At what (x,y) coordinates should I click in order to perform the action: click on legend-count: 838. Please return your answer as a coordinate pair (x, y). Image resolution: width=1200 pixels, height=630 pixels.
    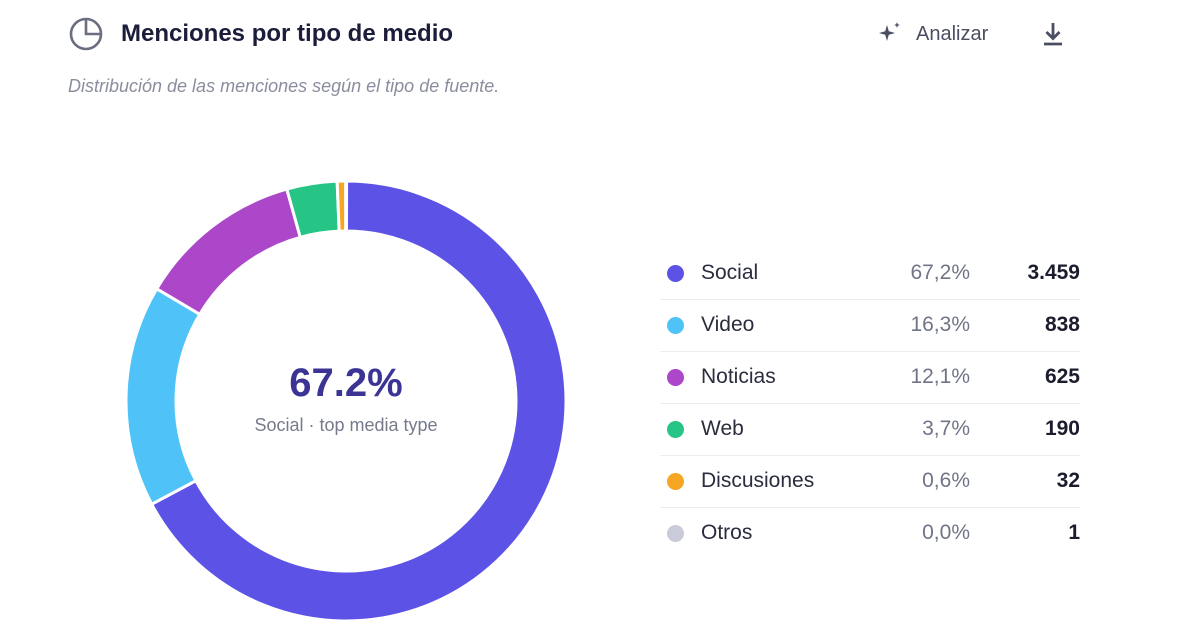
    Looking at the image, I should click on (1062, 324).